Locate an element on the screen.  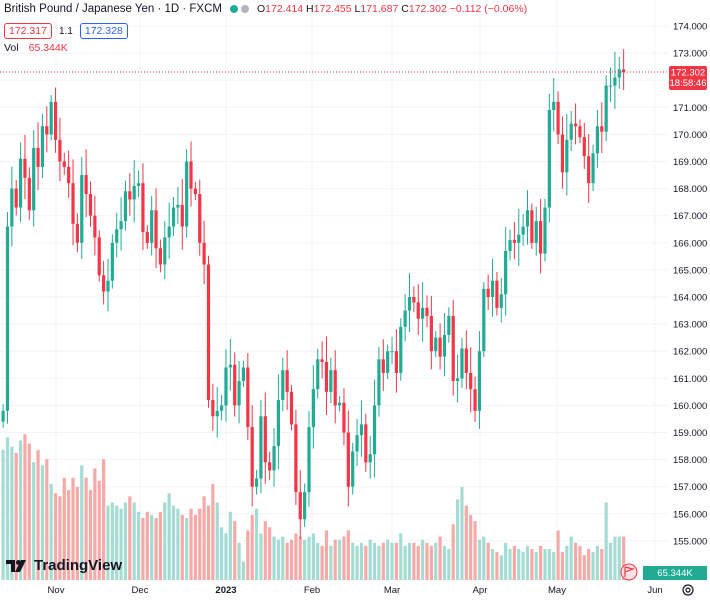
volume-tag-value: 65.344K is located at coordinates (675, 573).